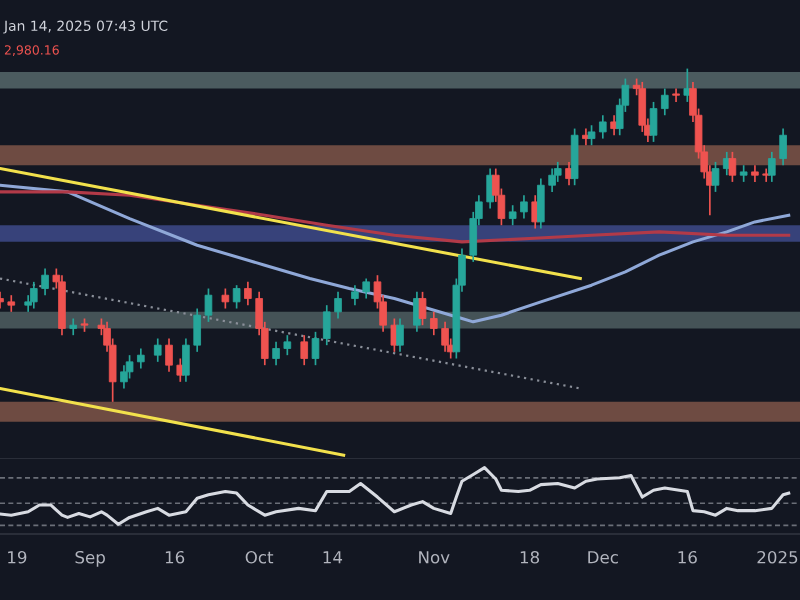  I want to click on x-tick-label: 2025, so click(777, 557).